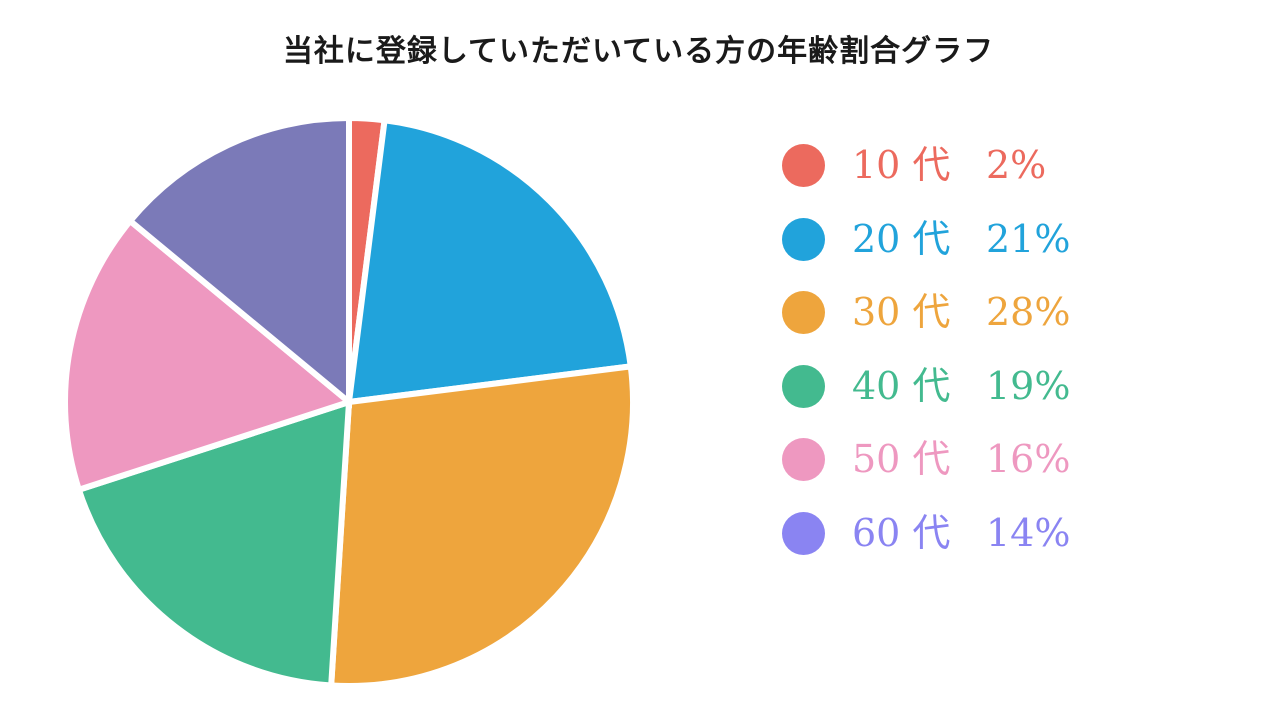 The image size is (1277, 726). What do you see at coordinates (1016, 165) in the screenshot?
I see `legend-value: 2%` at bounding box center [1016, 165].